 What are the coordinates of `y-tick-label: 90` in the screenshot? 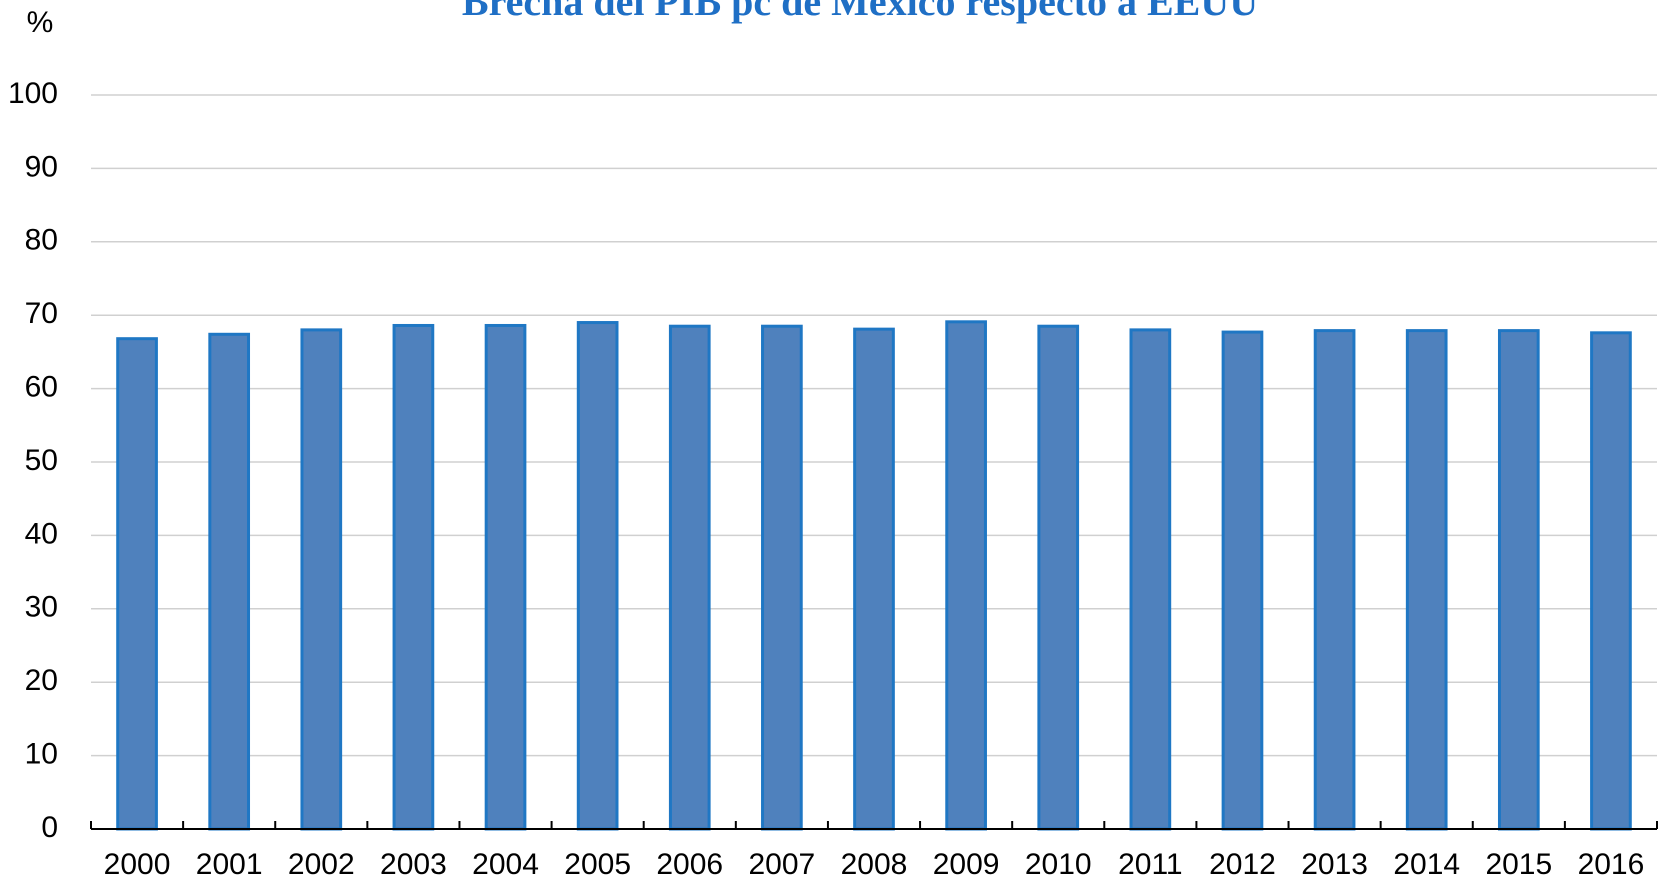 It's located at (41, 166).